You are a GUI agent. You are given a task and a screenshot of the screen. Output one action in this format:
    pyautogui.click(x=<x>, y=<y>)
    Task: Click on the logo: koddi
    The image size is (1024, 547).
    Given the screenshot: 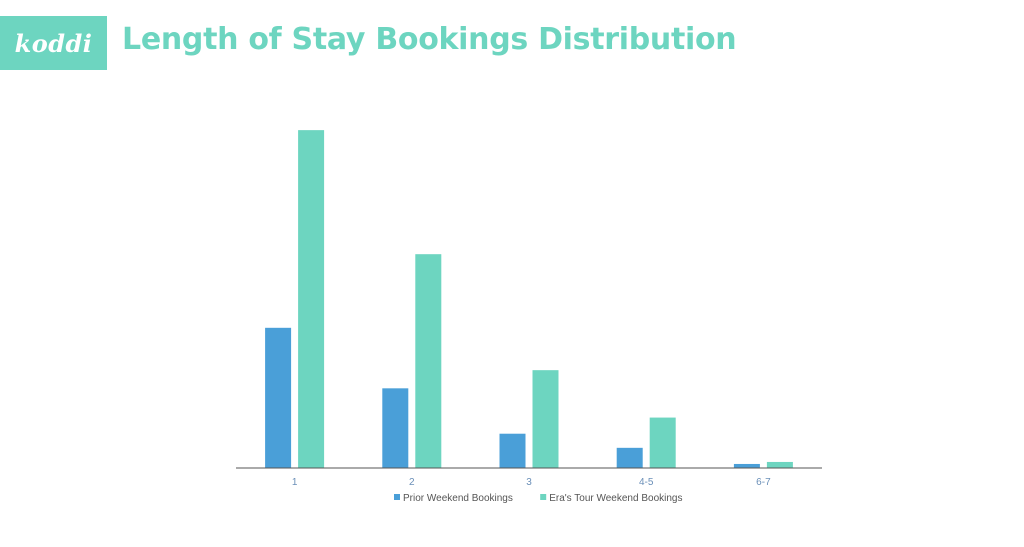 What is the action you would take?
    pyautogui.click(x=53, y=43)
    